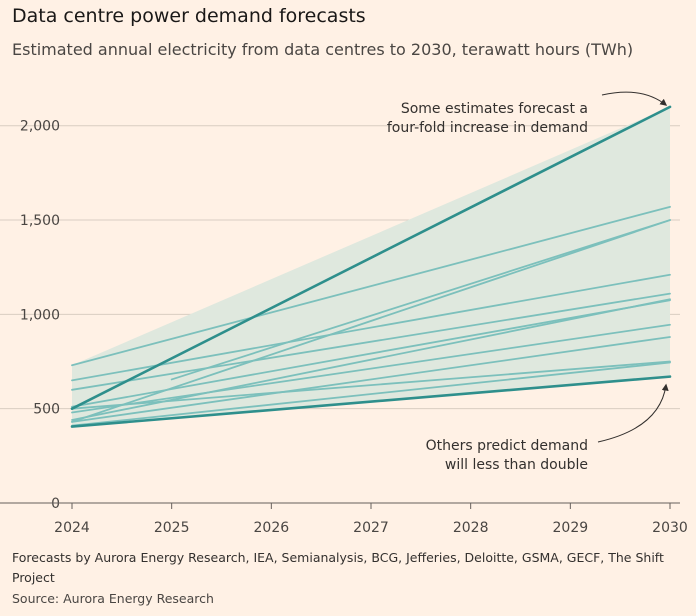 The image size is (696, 616). I want to click on y-tick-label: 0, so click(55, 504).